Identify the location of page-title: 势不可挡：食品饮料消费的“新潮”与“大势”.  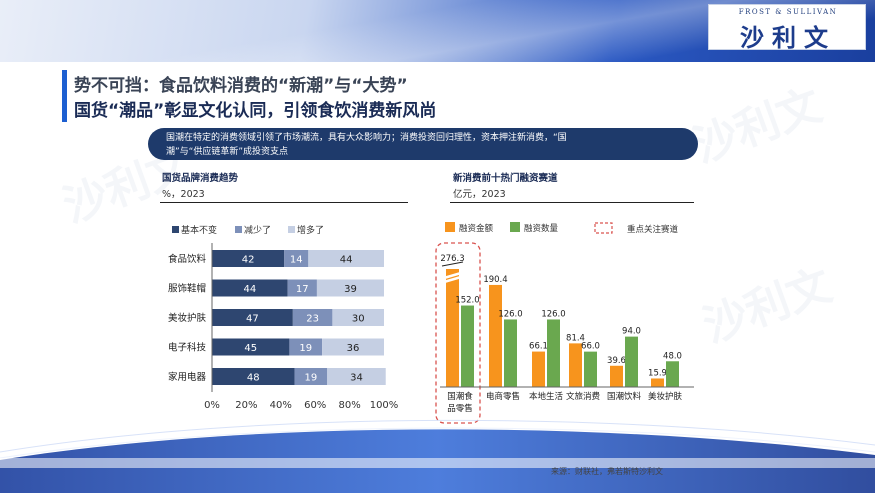
(241, 86).